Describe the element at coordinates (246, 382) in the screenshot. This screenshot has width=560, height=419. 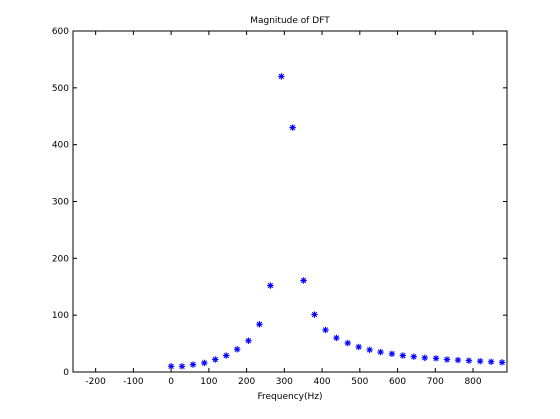
I see `x-tick-label: 200` at that location.